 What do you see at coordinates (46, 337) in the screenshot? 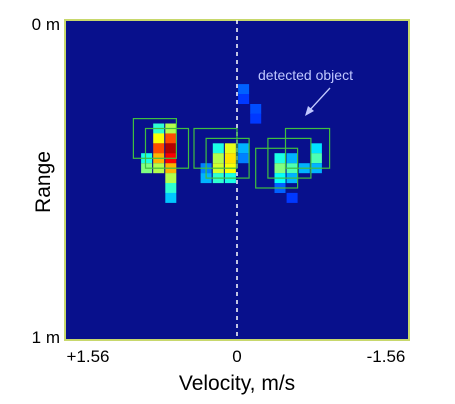
I see `y-tick-bottom: 1 m` at bounding box center [46, 337].